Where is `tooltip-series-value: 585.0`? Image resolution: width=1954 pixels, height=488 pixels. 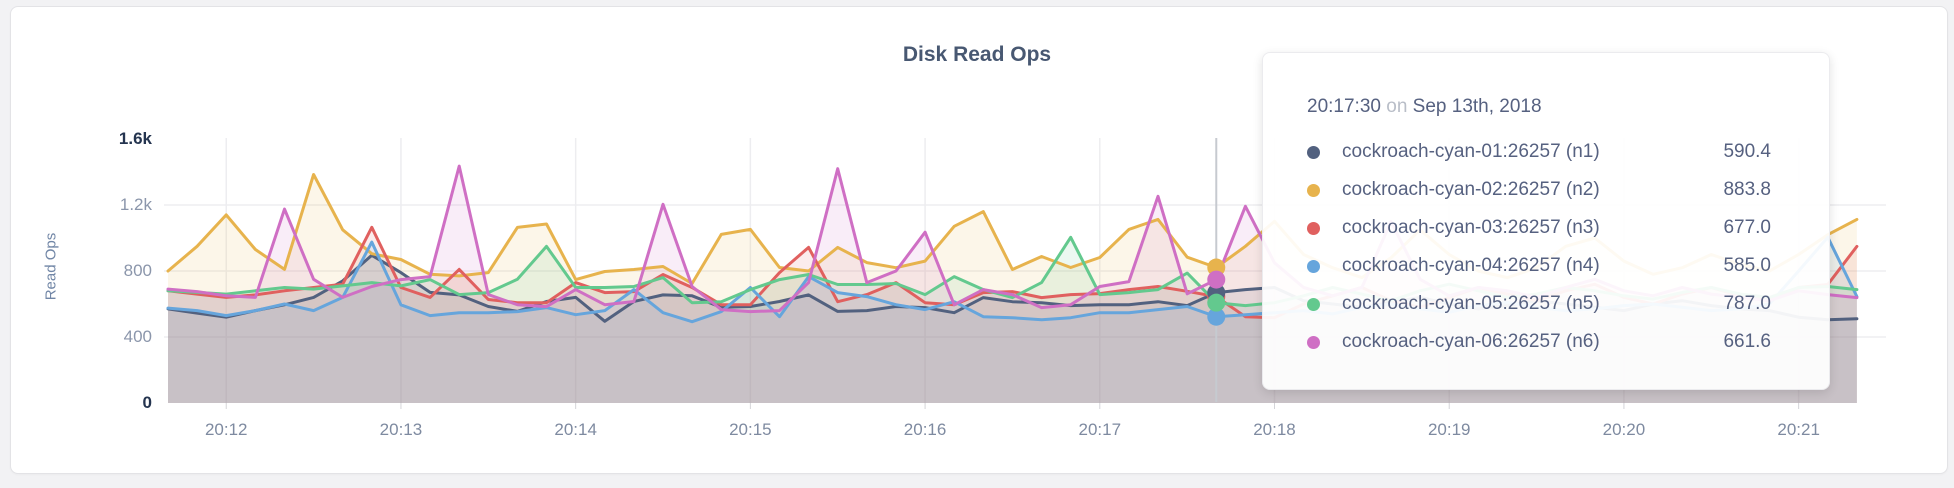 tooltip-series-value: 585.0 is located at coordinates (1747, 265).